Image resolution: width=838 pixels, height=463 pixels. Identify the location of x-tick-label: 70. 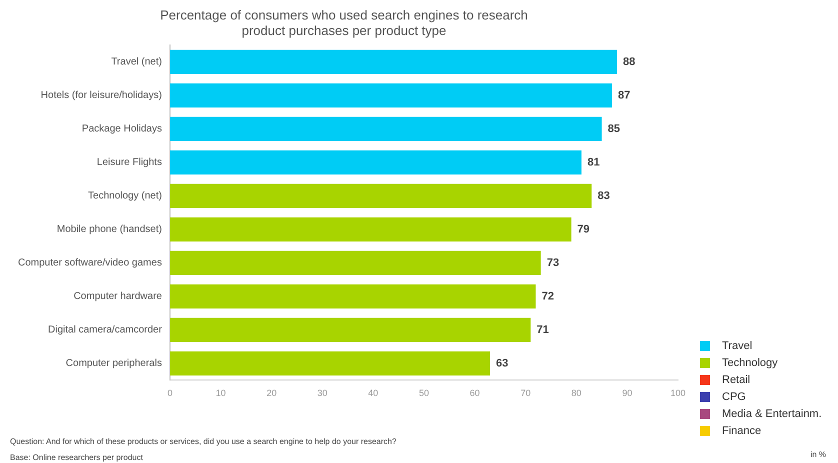
(525, 393).